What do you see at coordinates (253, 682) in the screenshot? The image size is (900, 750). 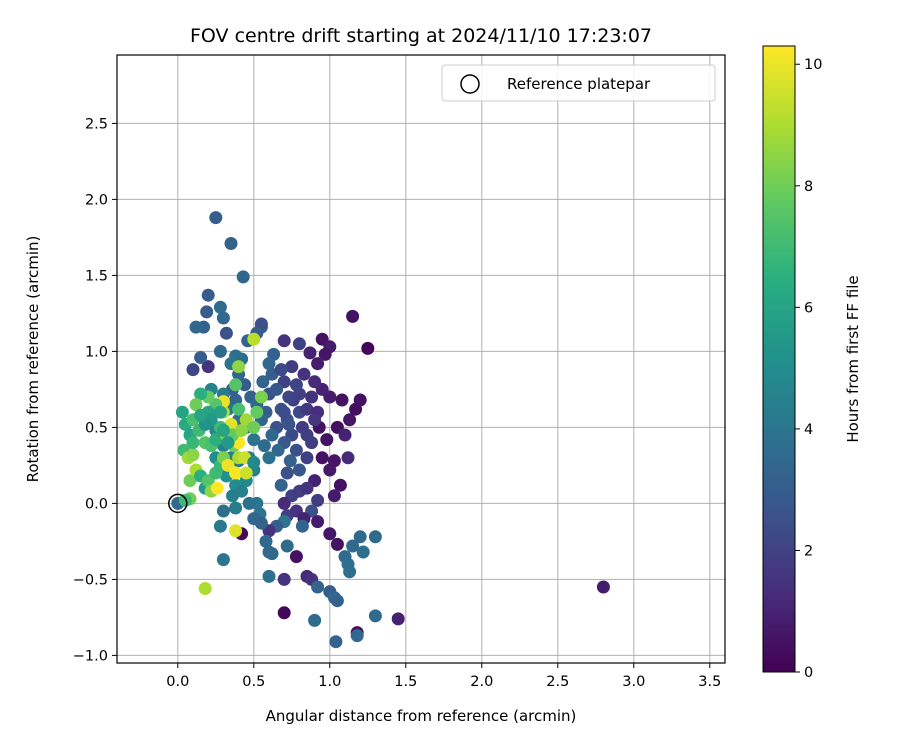 I see `x-tick-label: 0.5` at bounding box center [253, 682].